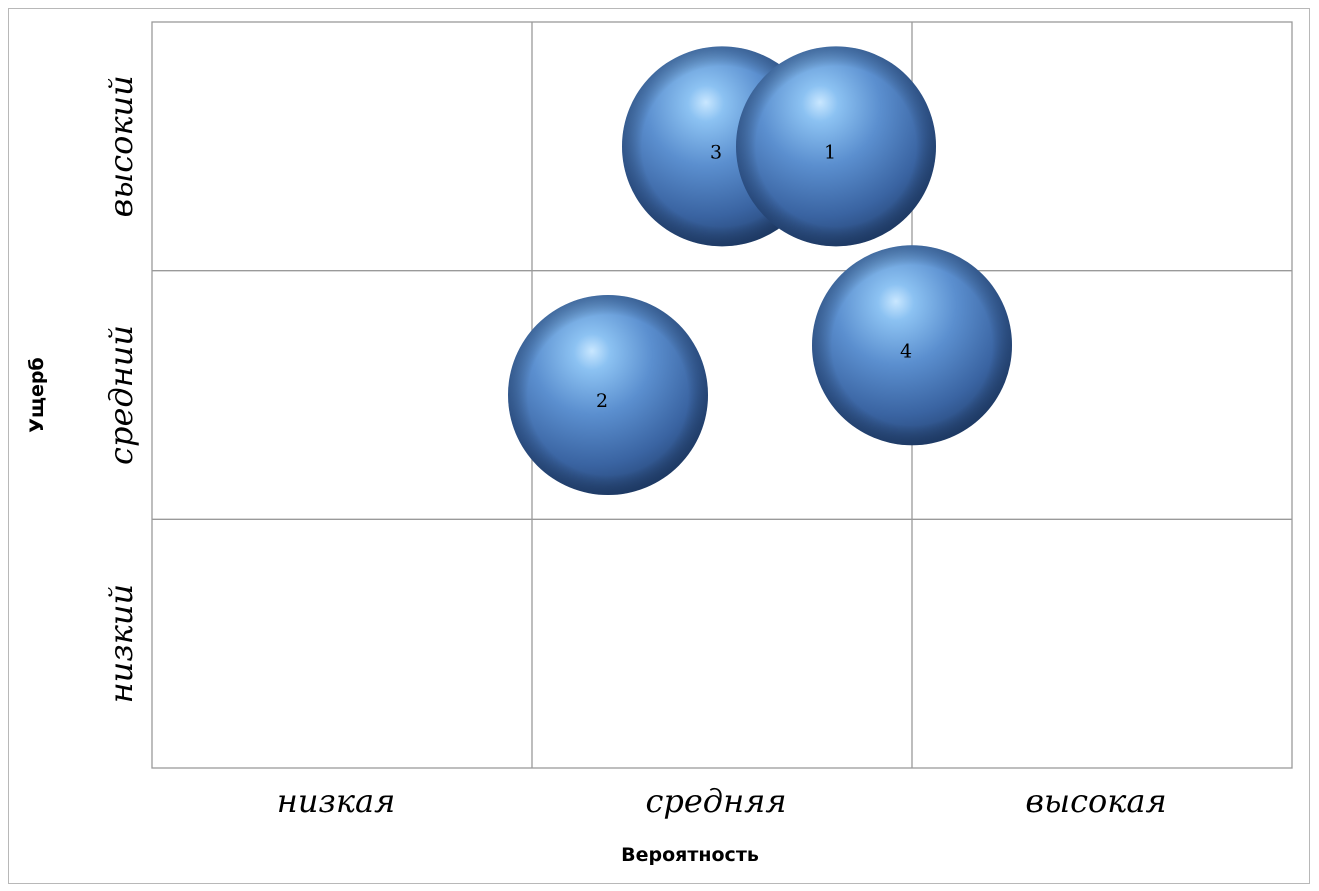  I want to click on x-axis-title: Вероятность, so click(690, 855).